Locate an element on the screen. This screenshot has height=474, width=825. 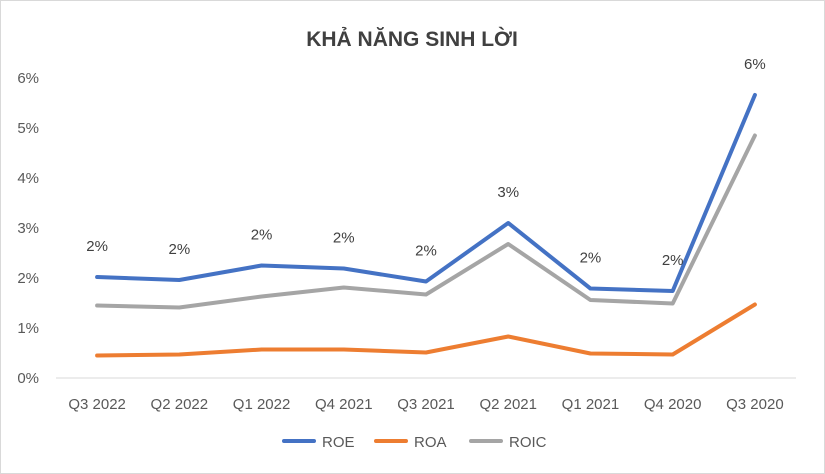
x-tick-label: Q2 2021 is located at coordinates (508, 404).